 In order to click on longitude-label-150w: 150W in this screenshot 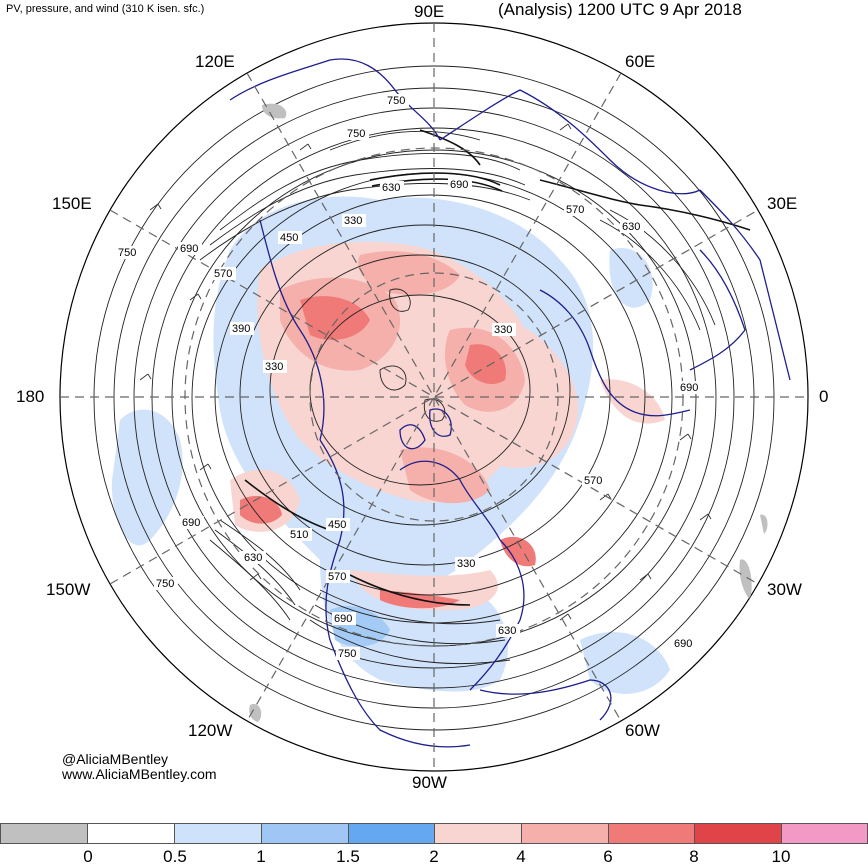, I will do `click(68, 589)`.